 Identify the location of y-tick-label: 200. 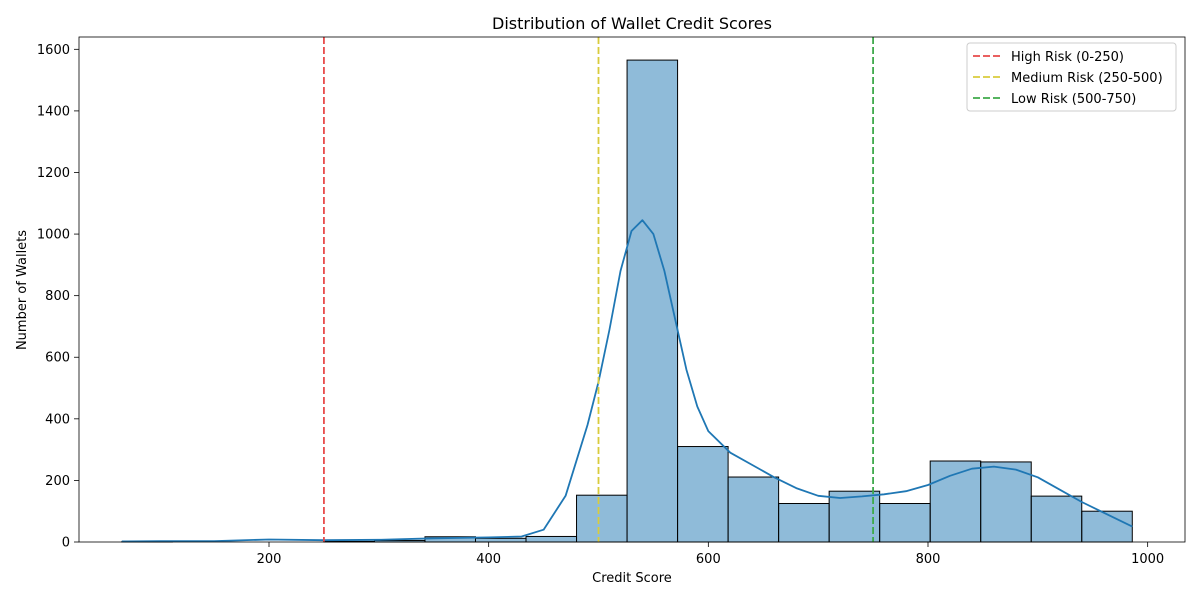
(57, 481).